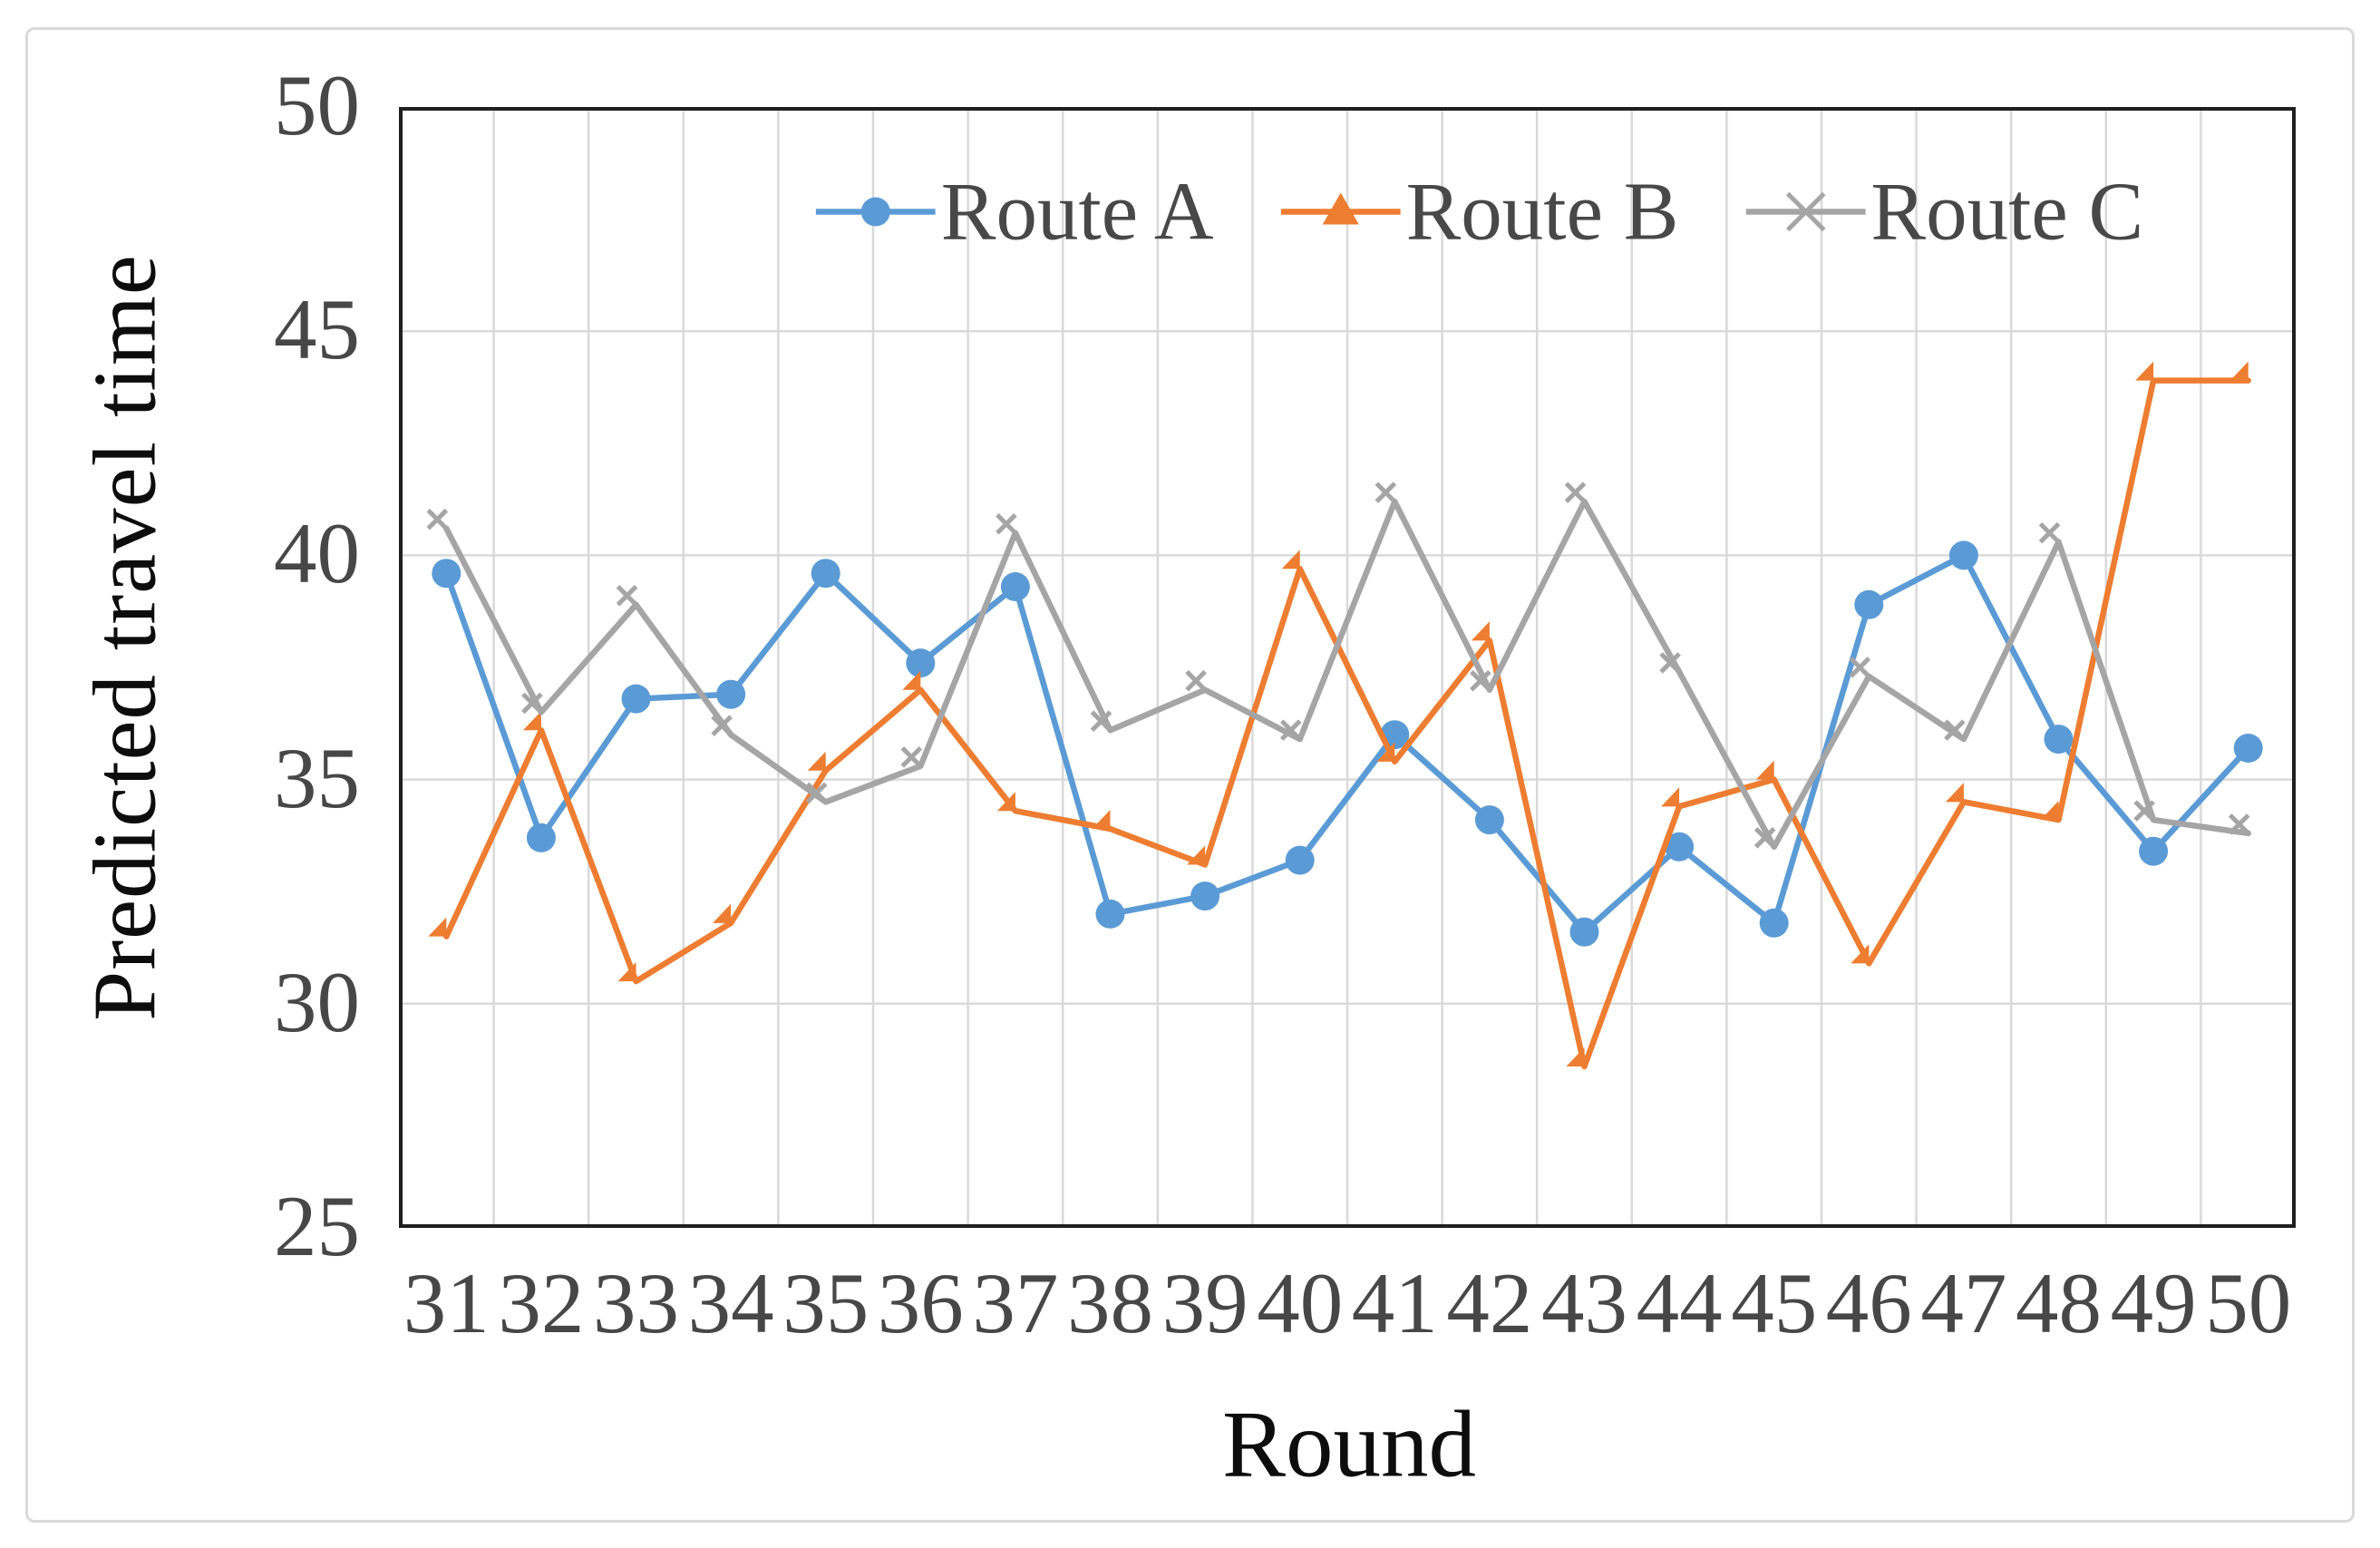 This screenshot has width=2380, height=1548. What do you see at coordinates (317, 328) in the screenshot?
I see `y-tick-label: 45` at bounding box center [317, 328].